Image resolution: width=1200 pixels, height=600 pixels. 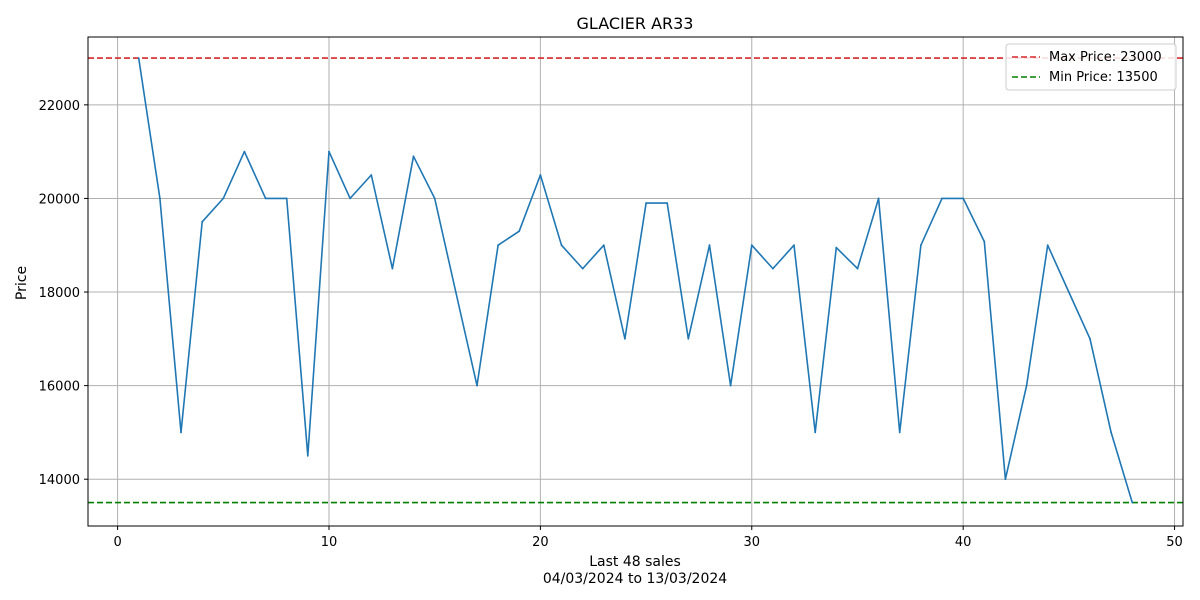 I want to click on x-tick-label: 30, so click(x=751, y=542).